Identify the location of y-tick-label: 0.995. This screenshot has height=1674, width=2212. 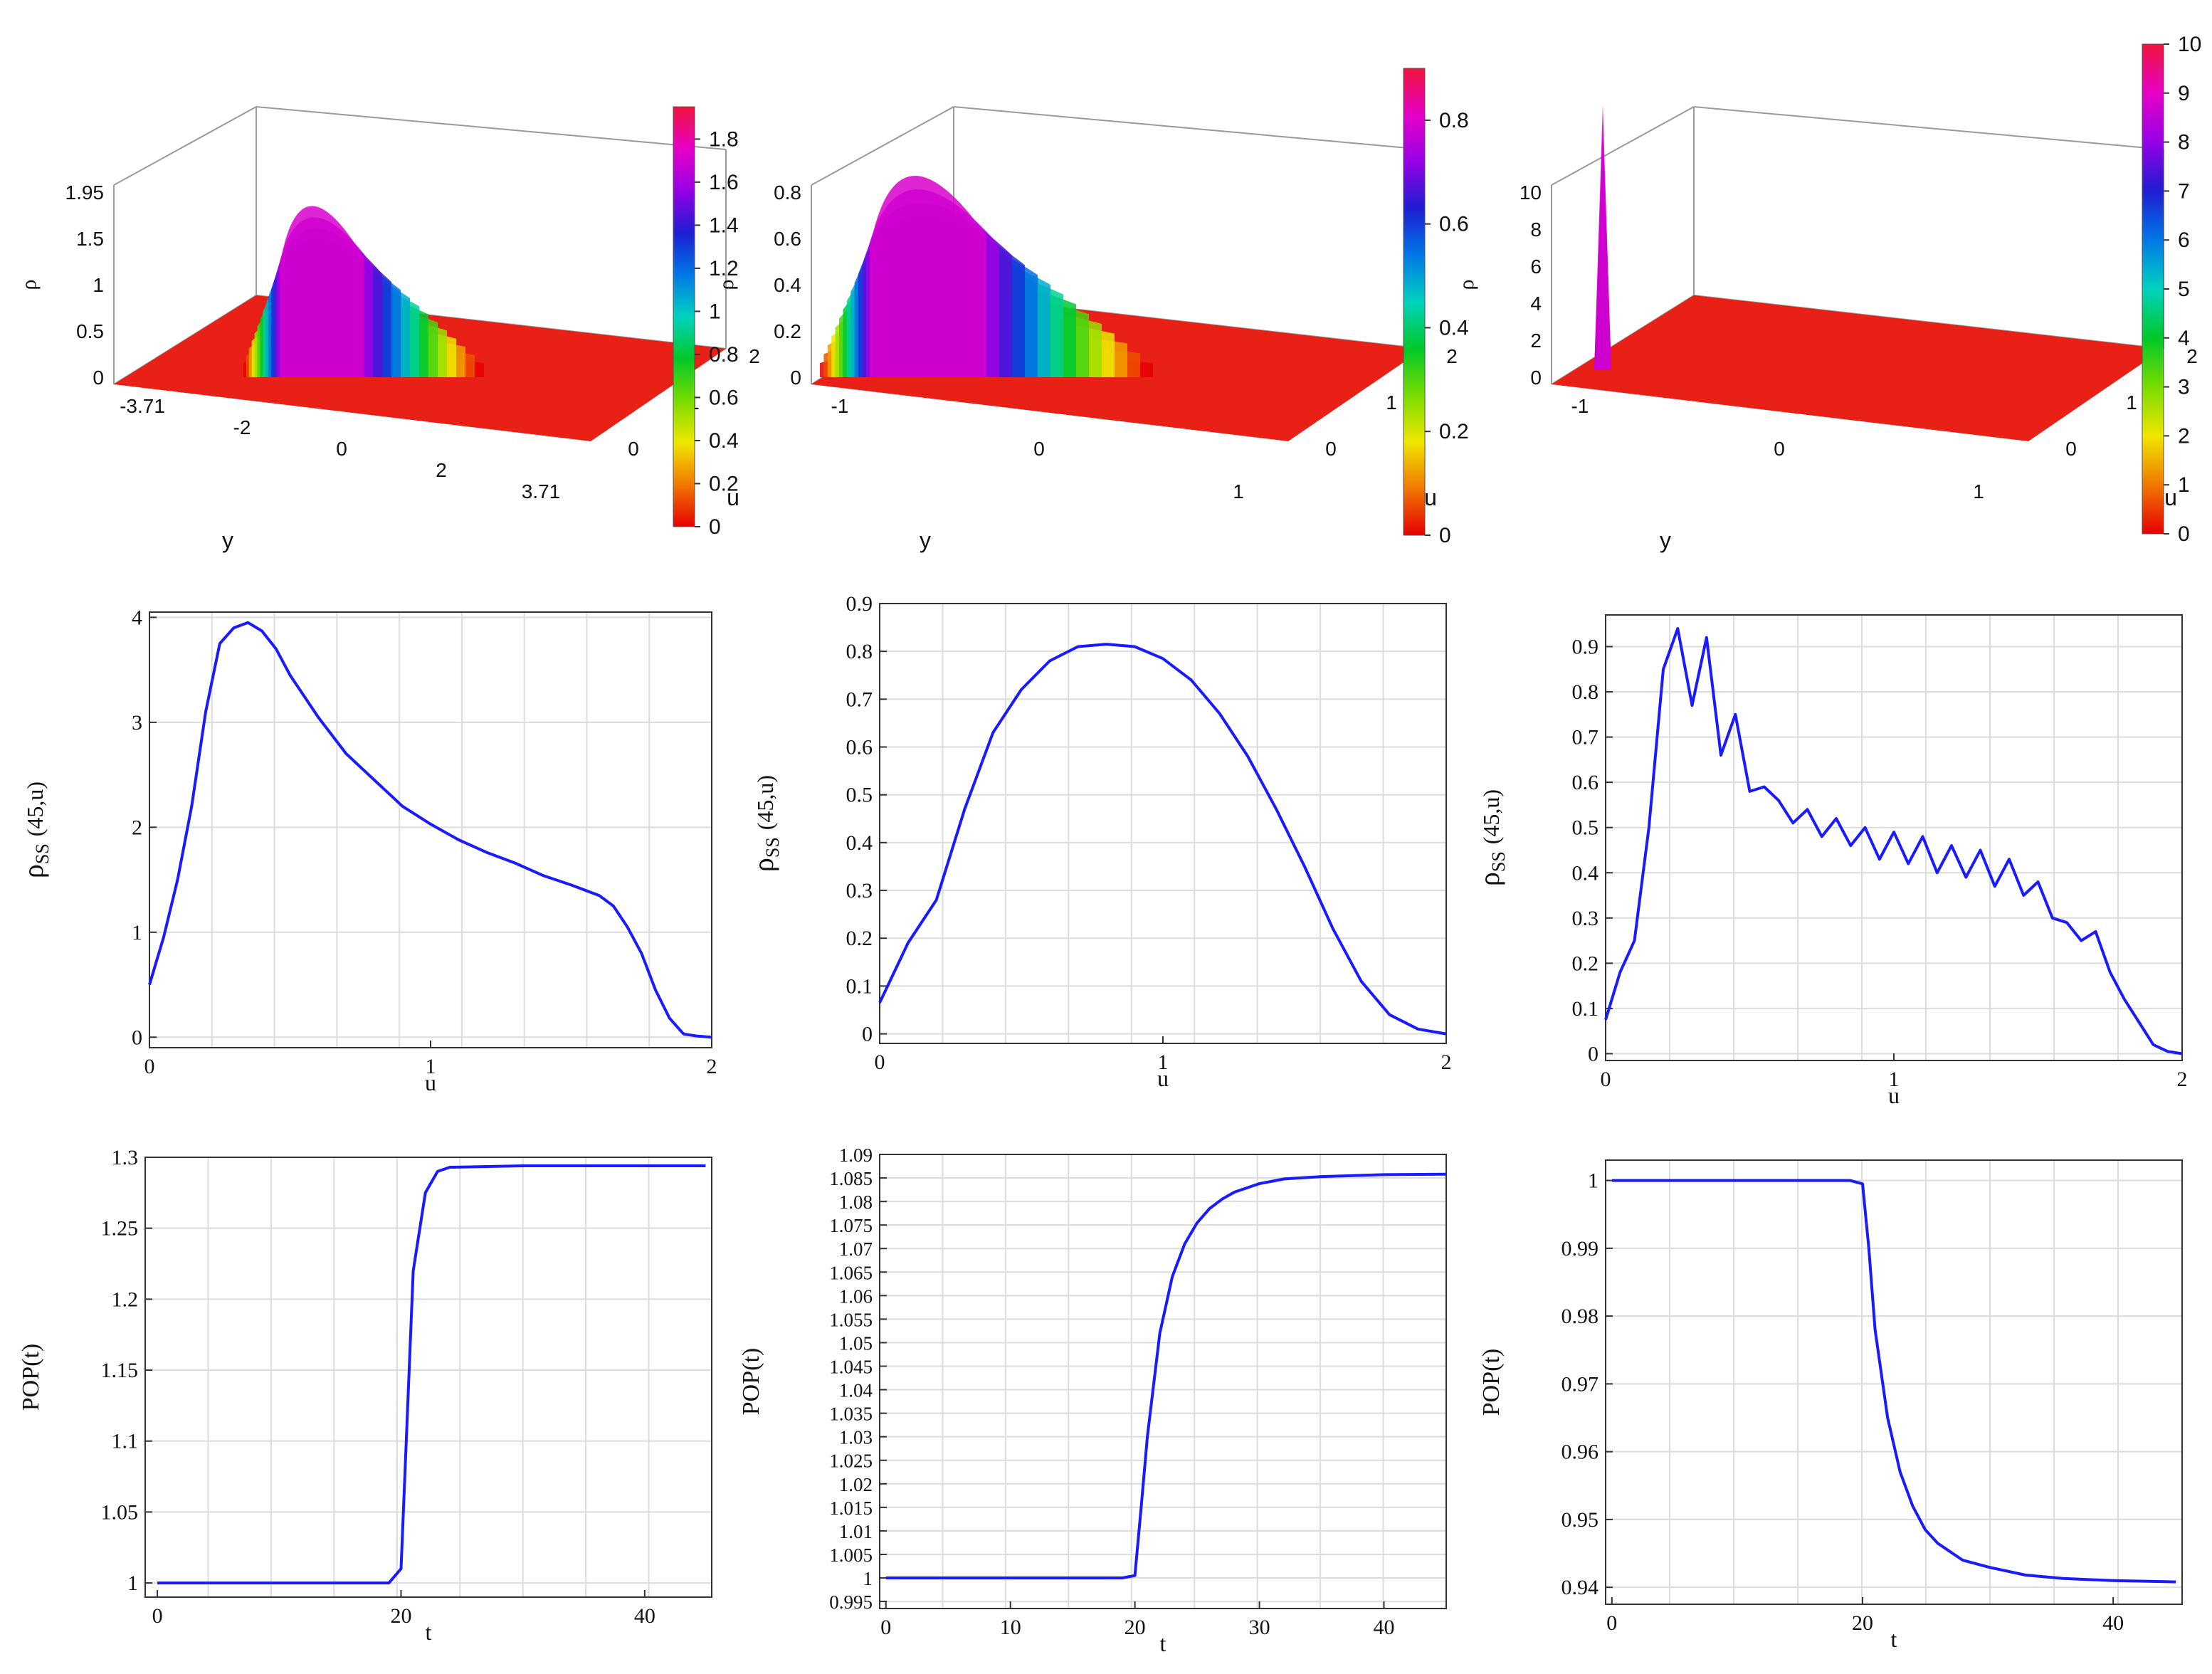
(851, 1602).